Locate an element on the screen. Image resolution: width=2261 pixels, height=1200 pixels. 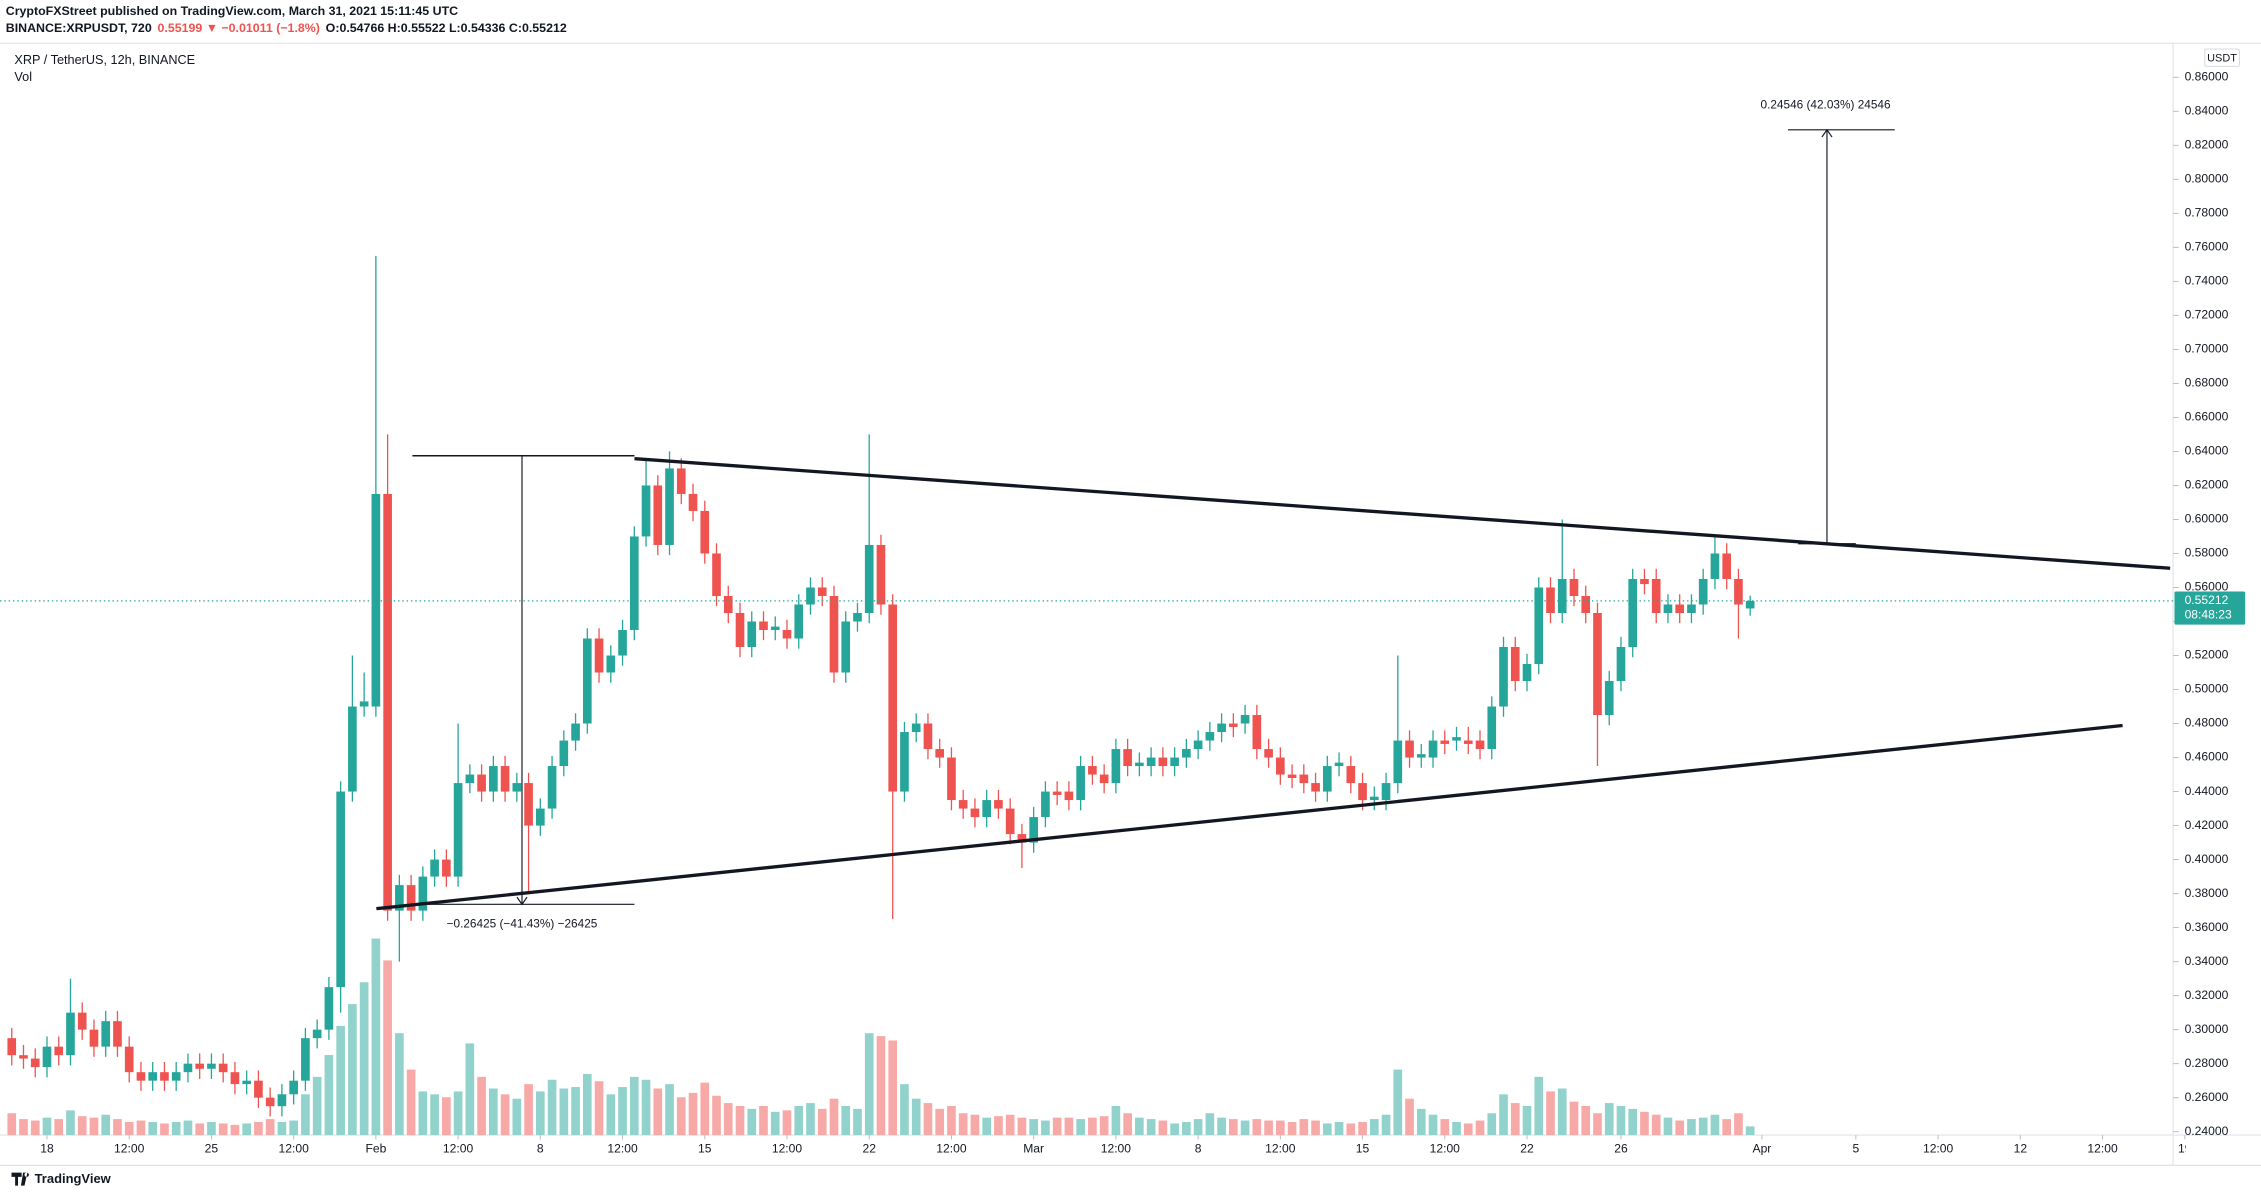
x-tick-label: 25 is located at coordinates (212, 1149).